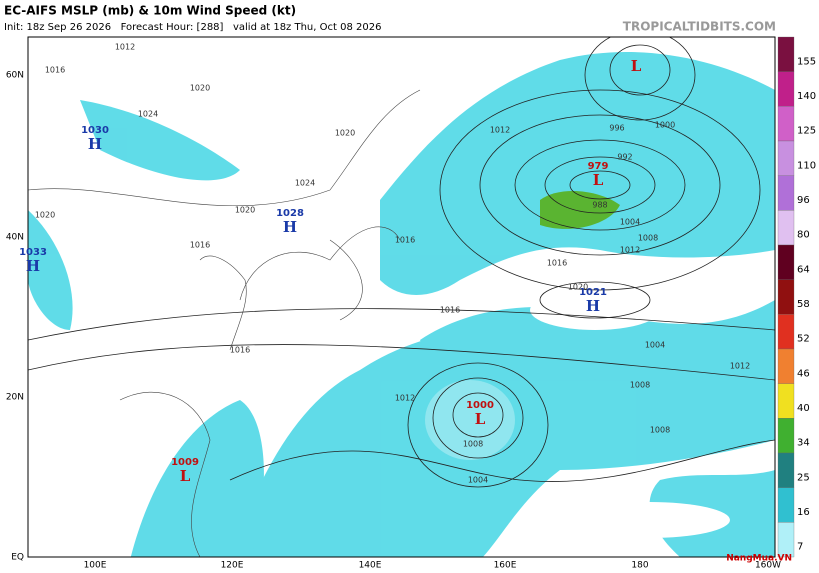  I want to click on site-name: TROPICALTIDBITS.COM, so click(699, 27).